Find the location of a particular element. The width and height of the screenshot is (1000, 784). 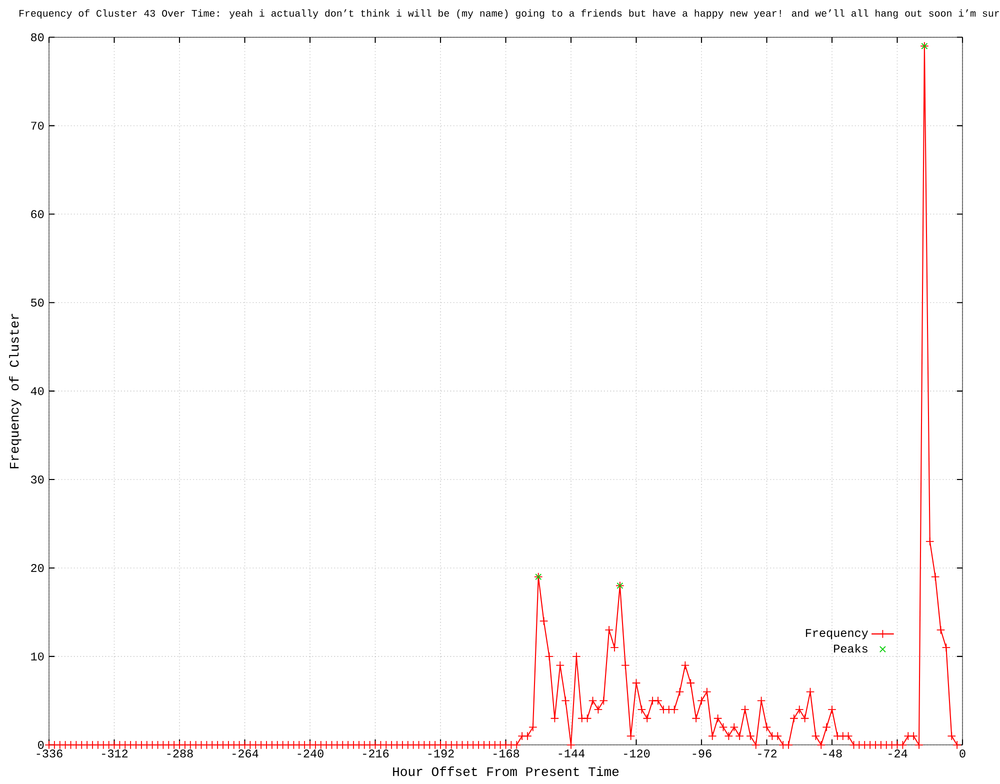

chart-title: Frequency of Cluster 43 Over Time: yeah i actually don’t think i will be (my name) going to a friends but have a happy new year! and we’ll all hang out soon i’m sur is located at coordinates (509, 14).